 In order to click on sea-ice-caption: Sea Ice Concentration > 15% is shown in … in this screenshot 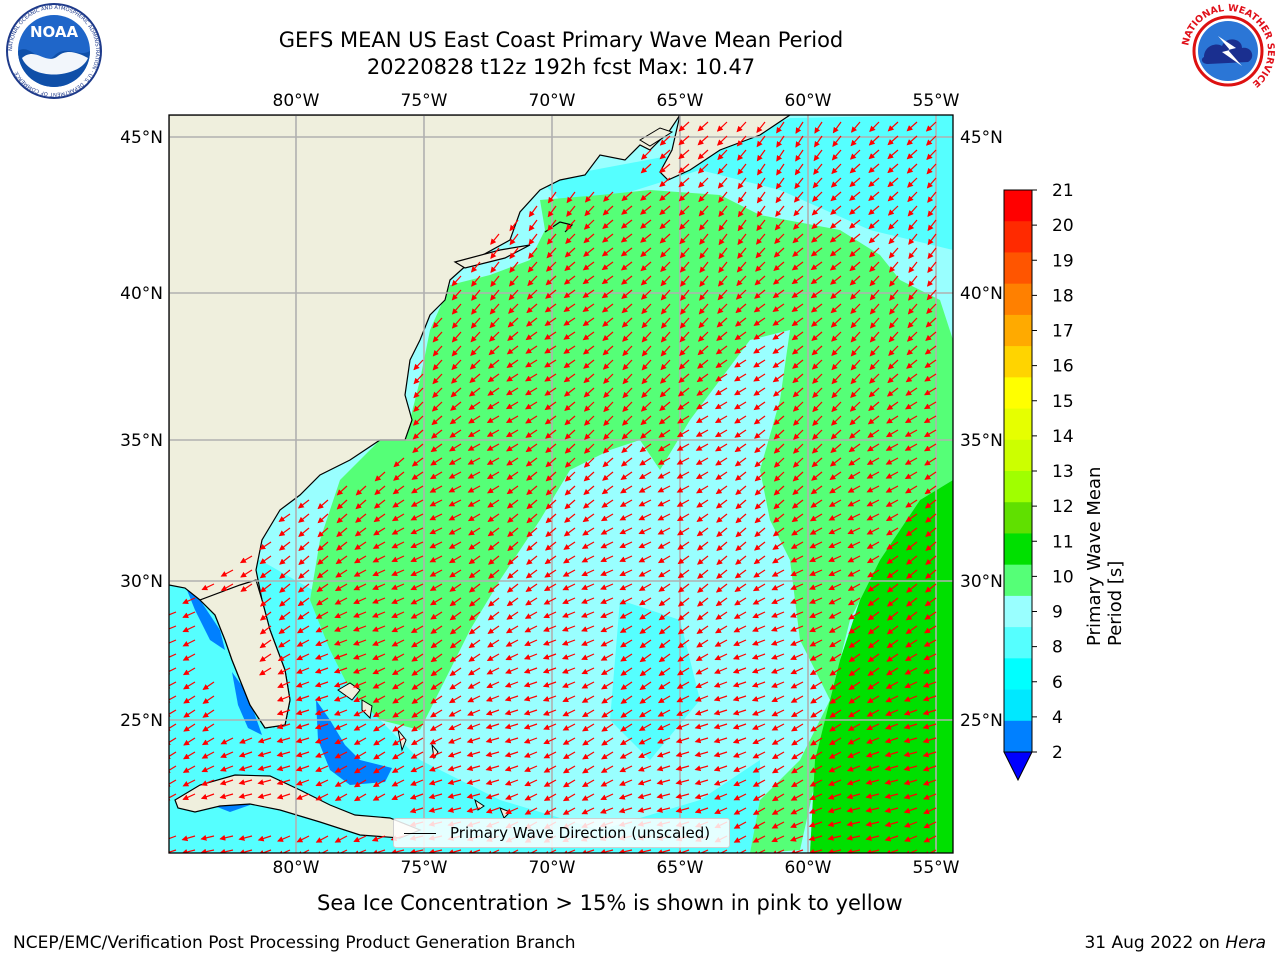, I will do `click(610, 903)`.